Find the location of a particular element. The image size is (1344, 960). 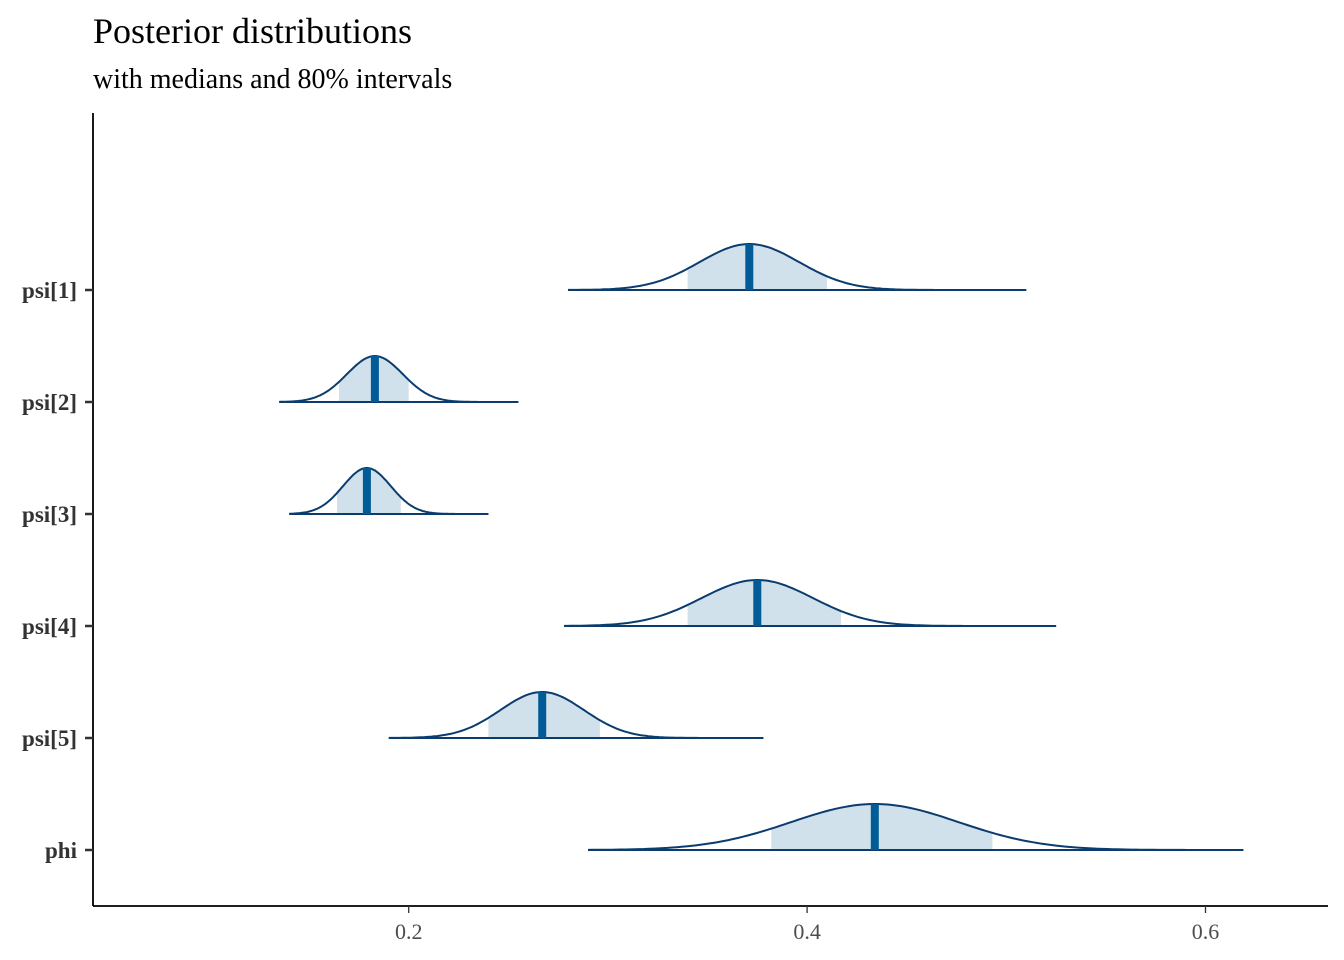

y-axis: psi[1] psi[2] psi[3] psi[4] psi[5] phi is located at coordinates (57, 570).